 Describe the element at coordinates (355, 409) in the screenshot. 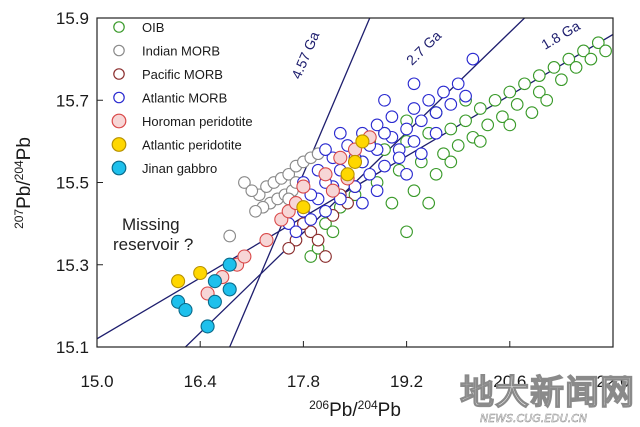

I see `x-axis-title: 206Pb/204Pb` at that location.